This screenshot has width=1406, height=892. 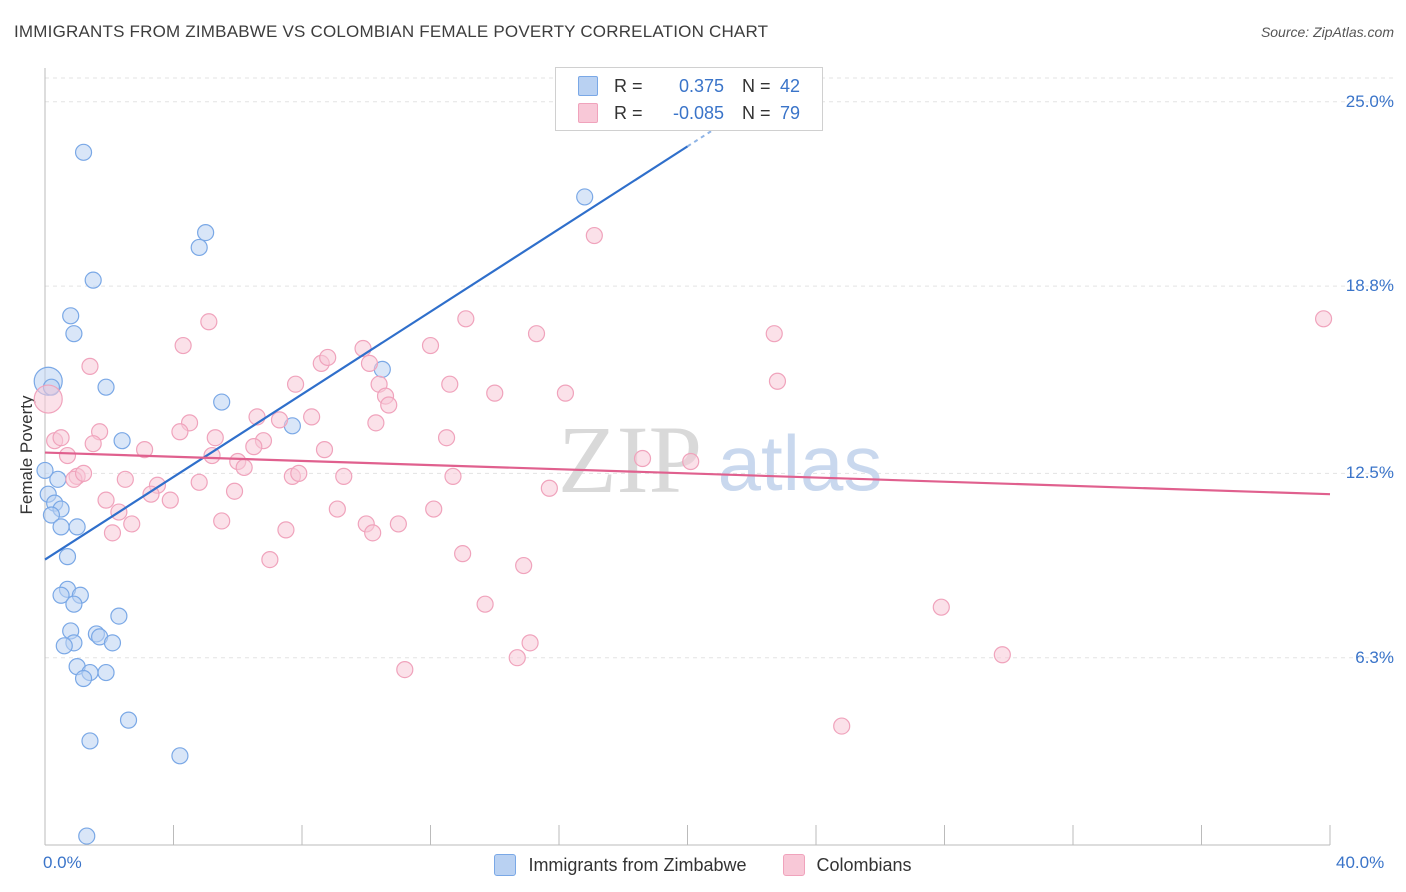 I want to click on legend-row-colombians: R = -0.085 N = 79, so click(x=689, y=113).